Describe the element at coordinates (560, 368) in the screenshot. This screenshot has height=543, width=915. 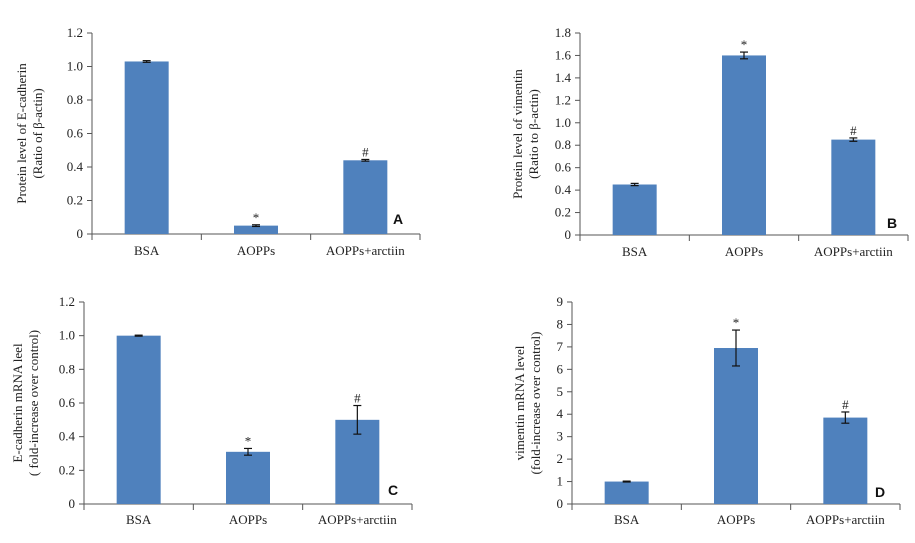
I see `y-tick-label: 6` at that location.